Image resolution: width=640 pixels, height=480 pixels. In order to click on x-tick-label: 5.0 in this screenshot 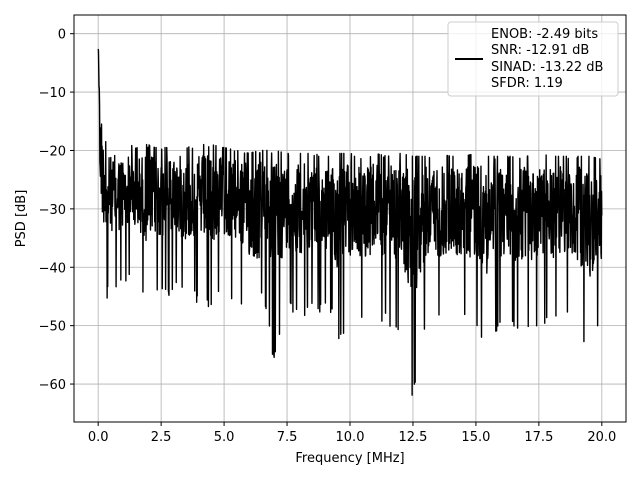, I will do `click(224, 437)`.